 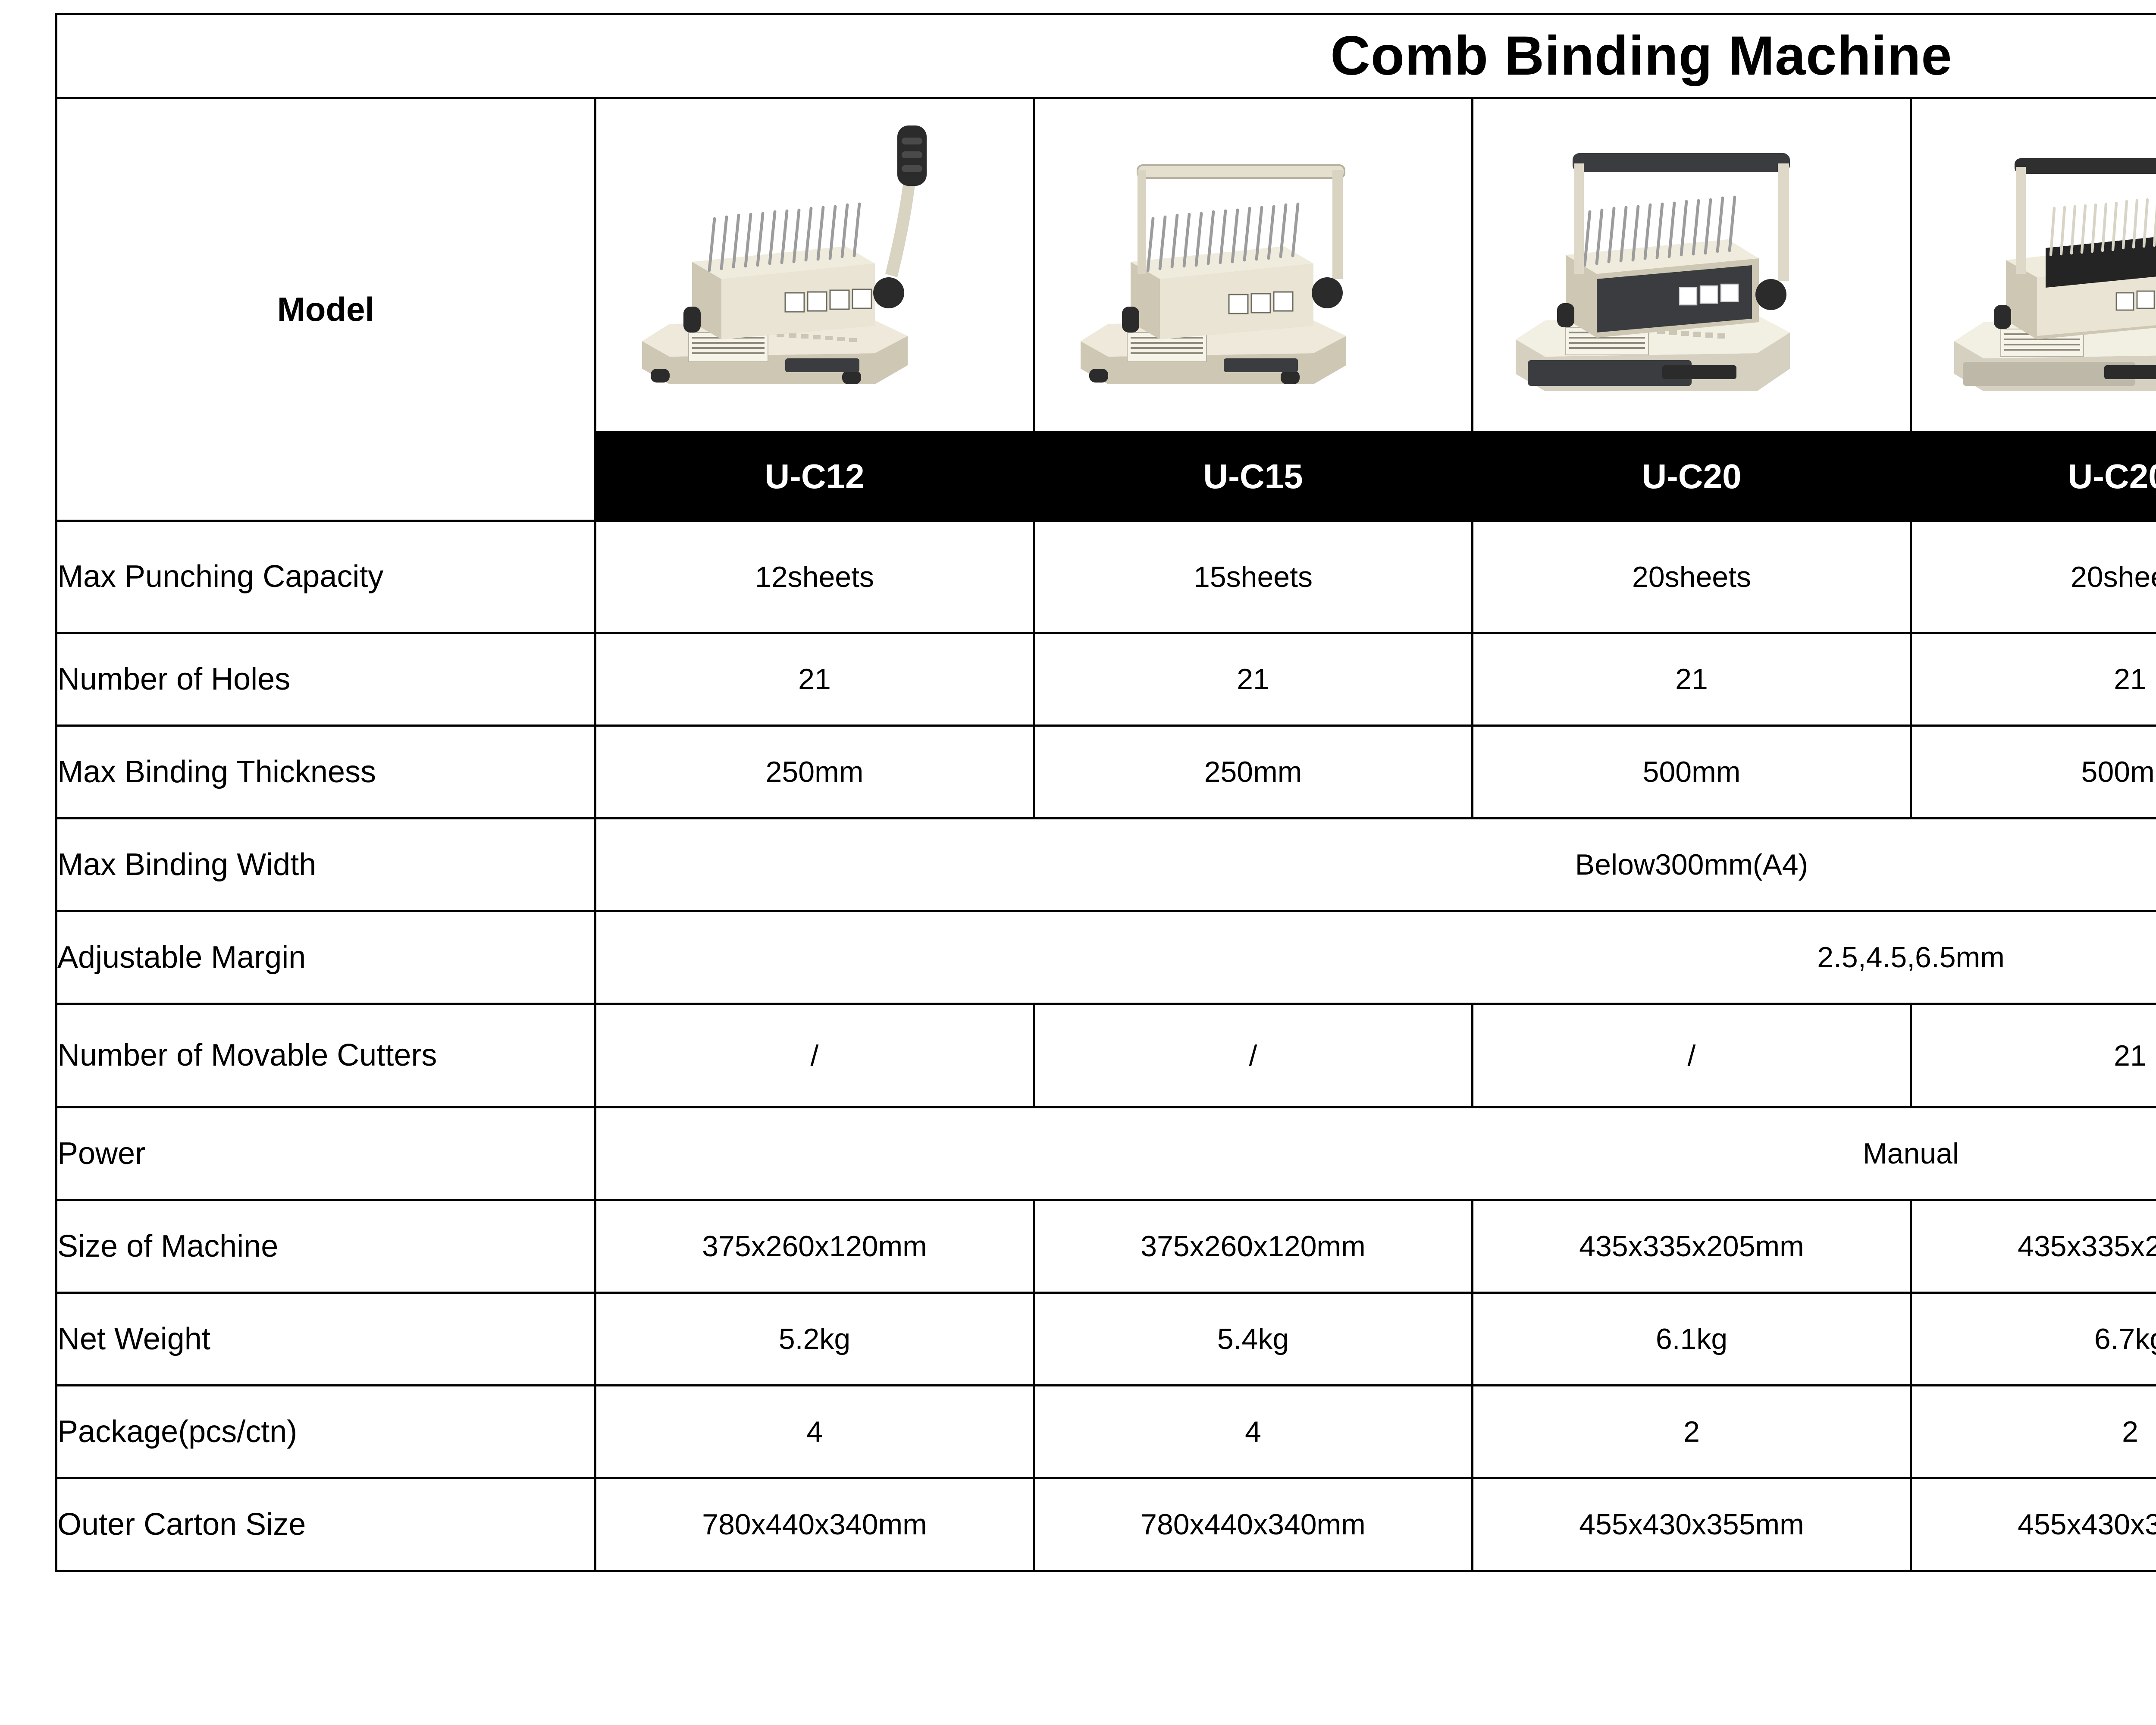 I want to click on spec-label-max-punching-capacity: Max Punching Capacity, so click(x=325, y=577).